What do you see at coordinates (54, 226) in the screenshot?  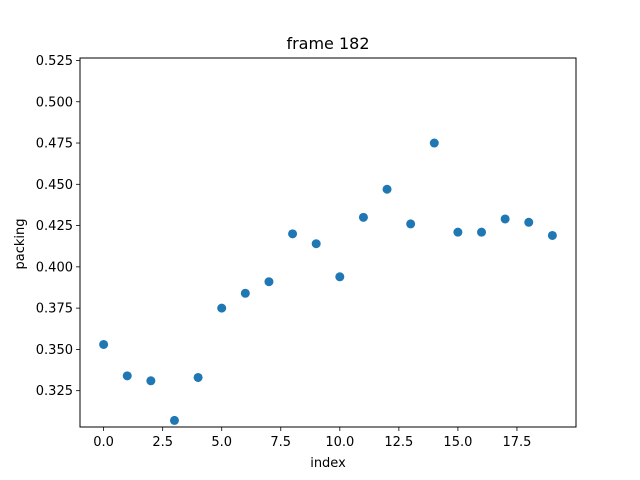 I see `y-tick-label: 0.425` at bounding box center [54, 226].